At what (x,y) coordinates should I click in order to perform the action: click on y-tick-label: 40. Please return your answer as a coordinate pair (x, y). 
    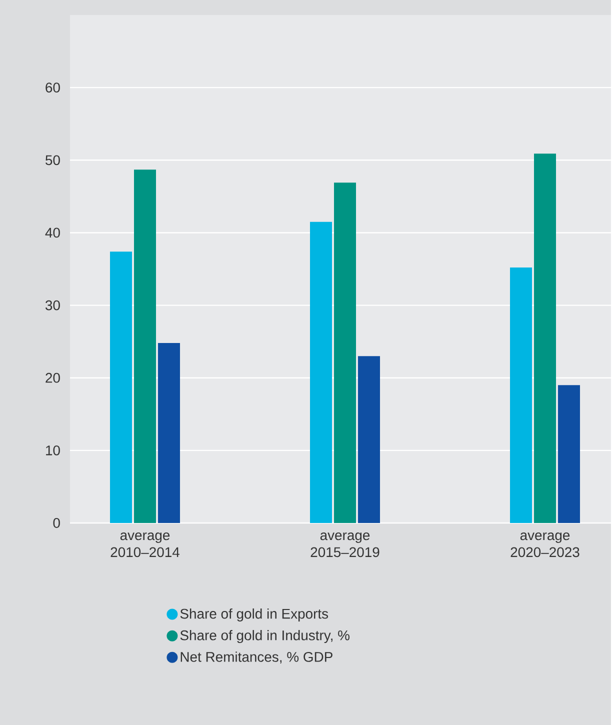
    Looking at the image, I should click on (52, 233).